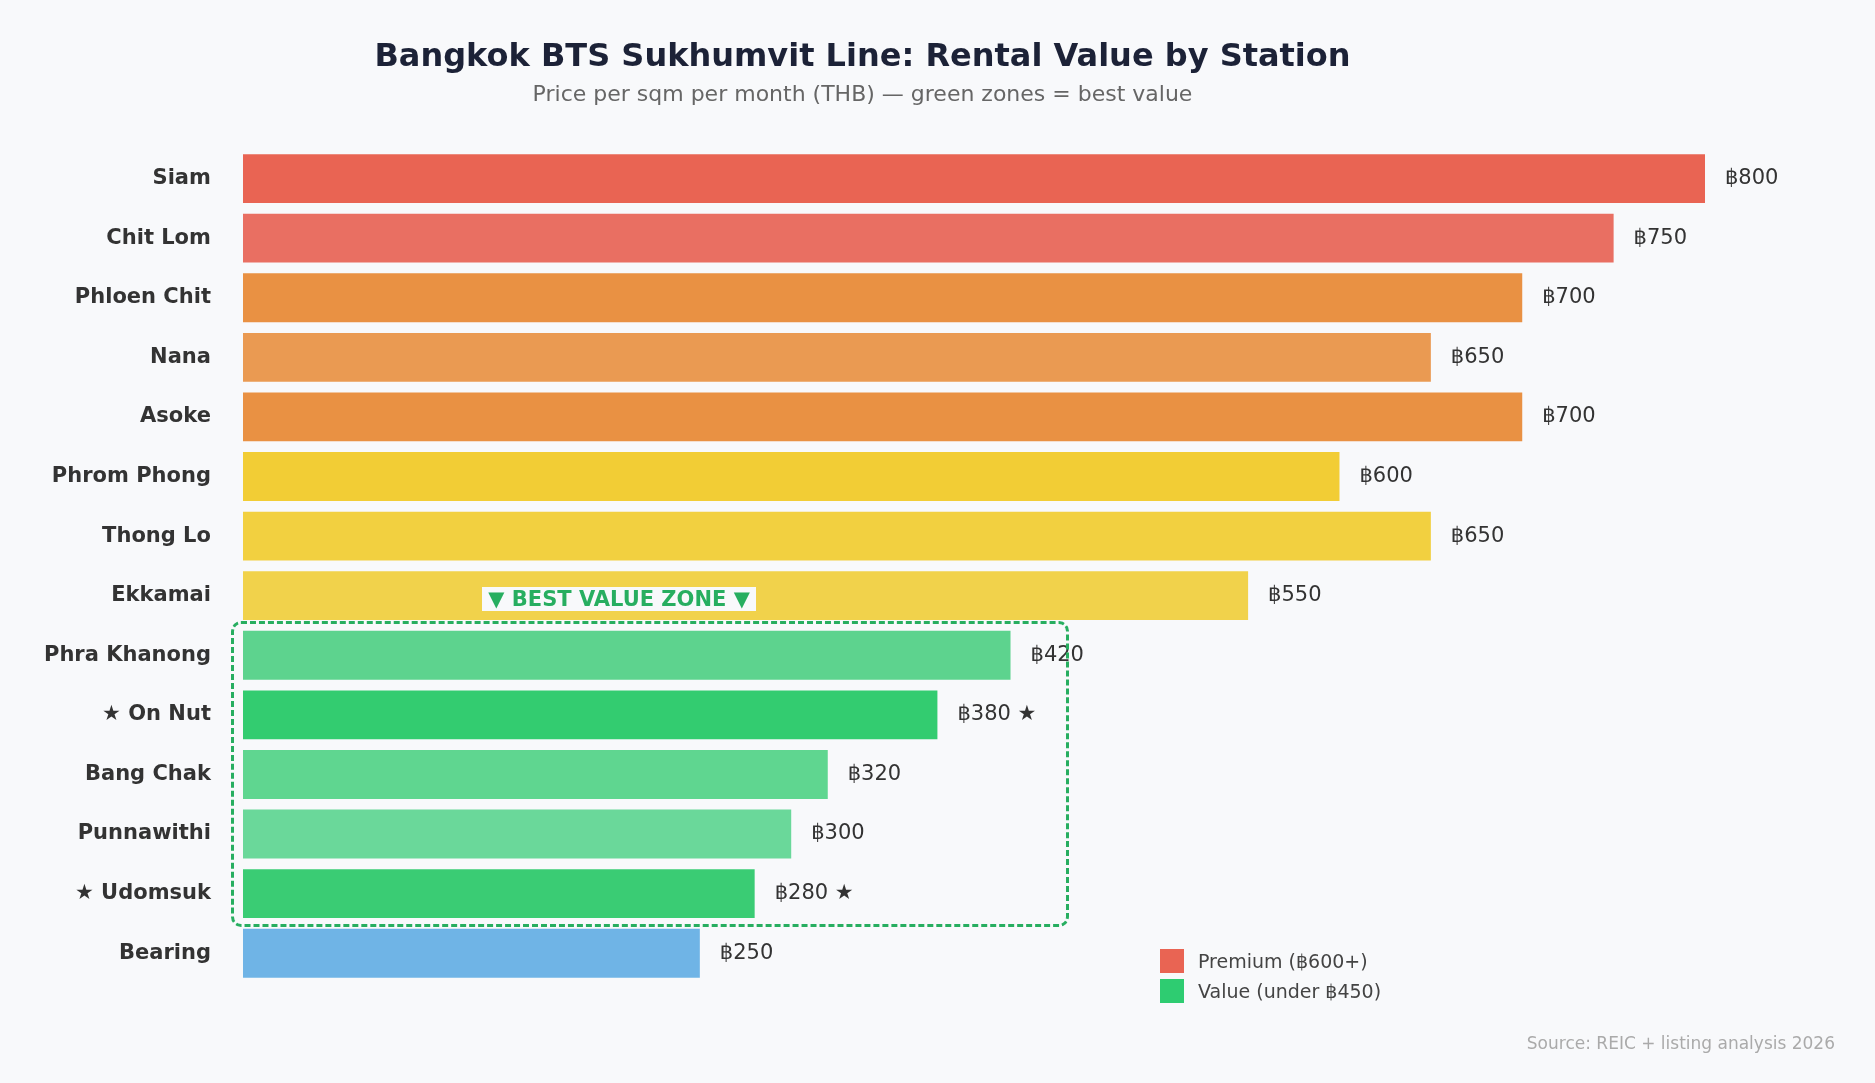 This screenshot has height=1083, width=1875. What do you see at coordinates (1283, 961) in the screenshot?
I see `legend-label: Premium (฿600+)` at bounding box center [1283, 961].